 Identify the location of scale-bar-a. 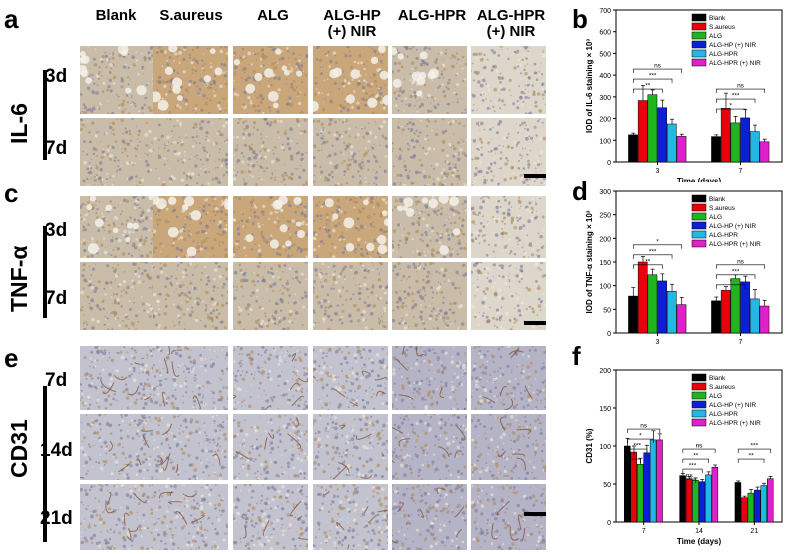
(535, 176).